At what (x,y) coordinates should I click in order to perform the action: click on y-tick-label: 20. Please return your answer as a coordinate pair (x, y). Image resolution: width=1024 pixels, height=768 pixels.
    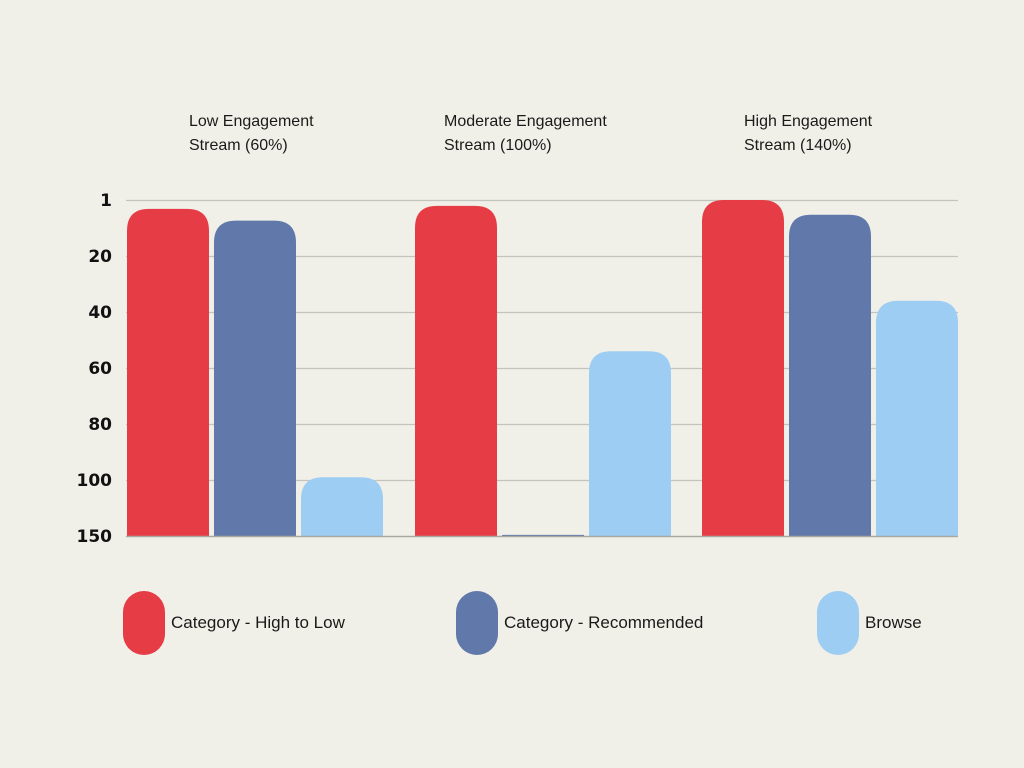
    Looking at the image, I should click on (100, 257).